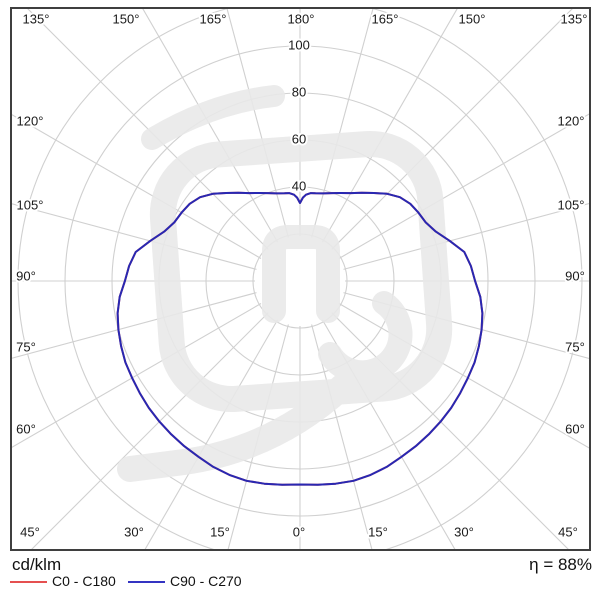 The height and width of the screenshot is (600, 600). What do you see at coordinates (206, 581) in the screenshot?
I see `legend-label-c90-c270: C90 - C270` at bounding box center [206, 581].